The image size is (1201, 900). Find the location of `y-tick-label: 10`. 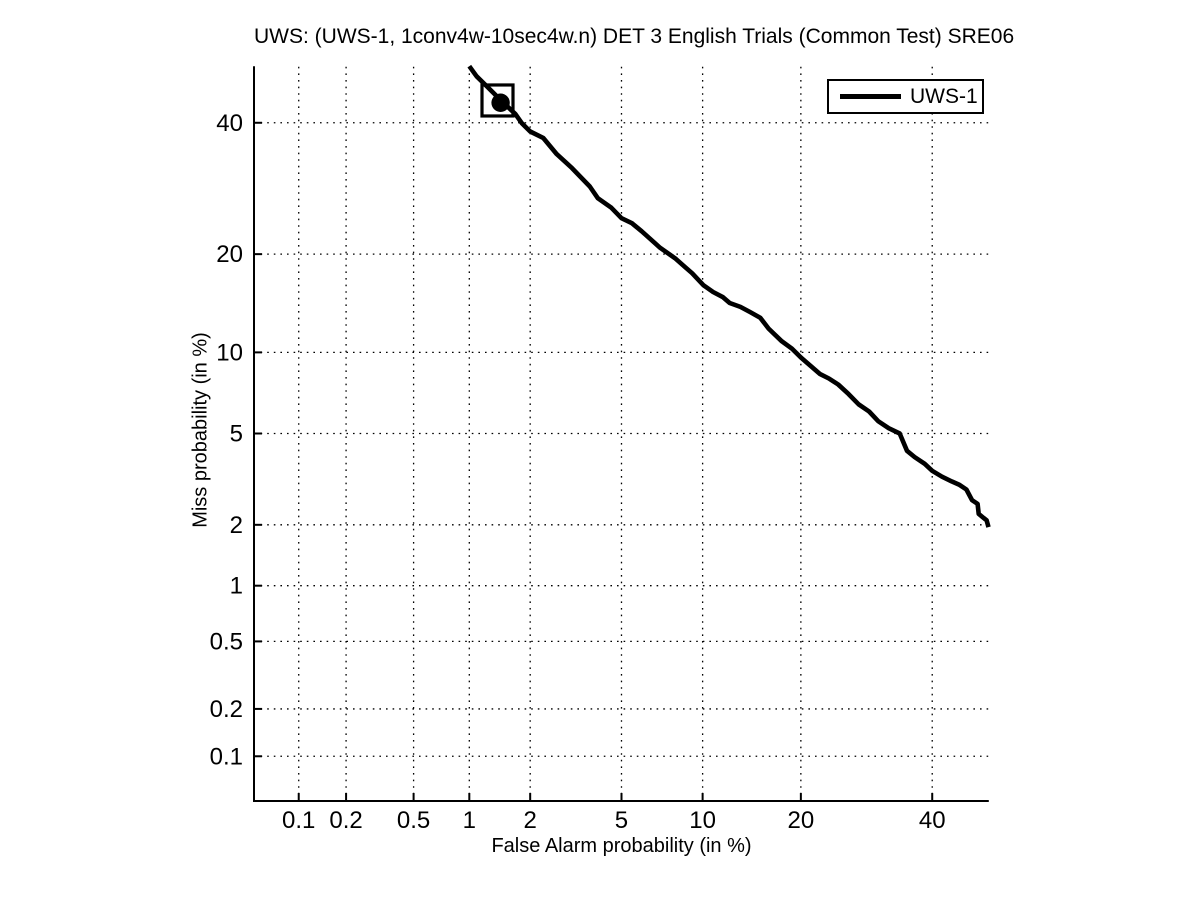

y-tick-label: 10 is located at coordinates (229, 352).